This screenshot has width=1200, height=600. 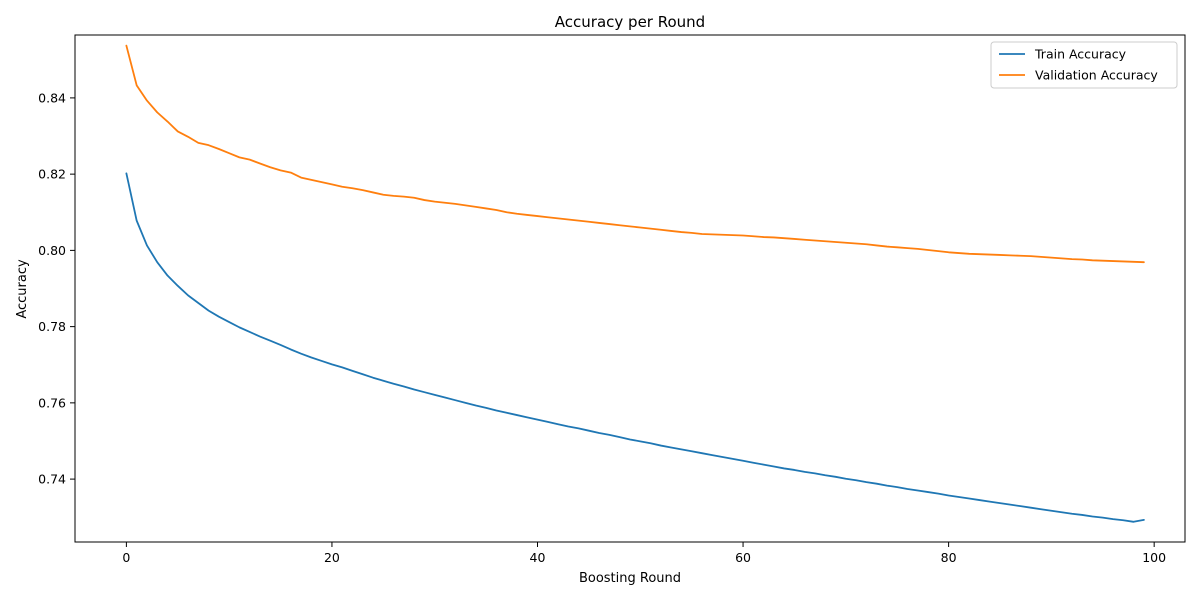 What do you see at coordinates (52, 326) in the screenshot?
I see `y-tick-label: 0.78` at bounding box center [52, 326].